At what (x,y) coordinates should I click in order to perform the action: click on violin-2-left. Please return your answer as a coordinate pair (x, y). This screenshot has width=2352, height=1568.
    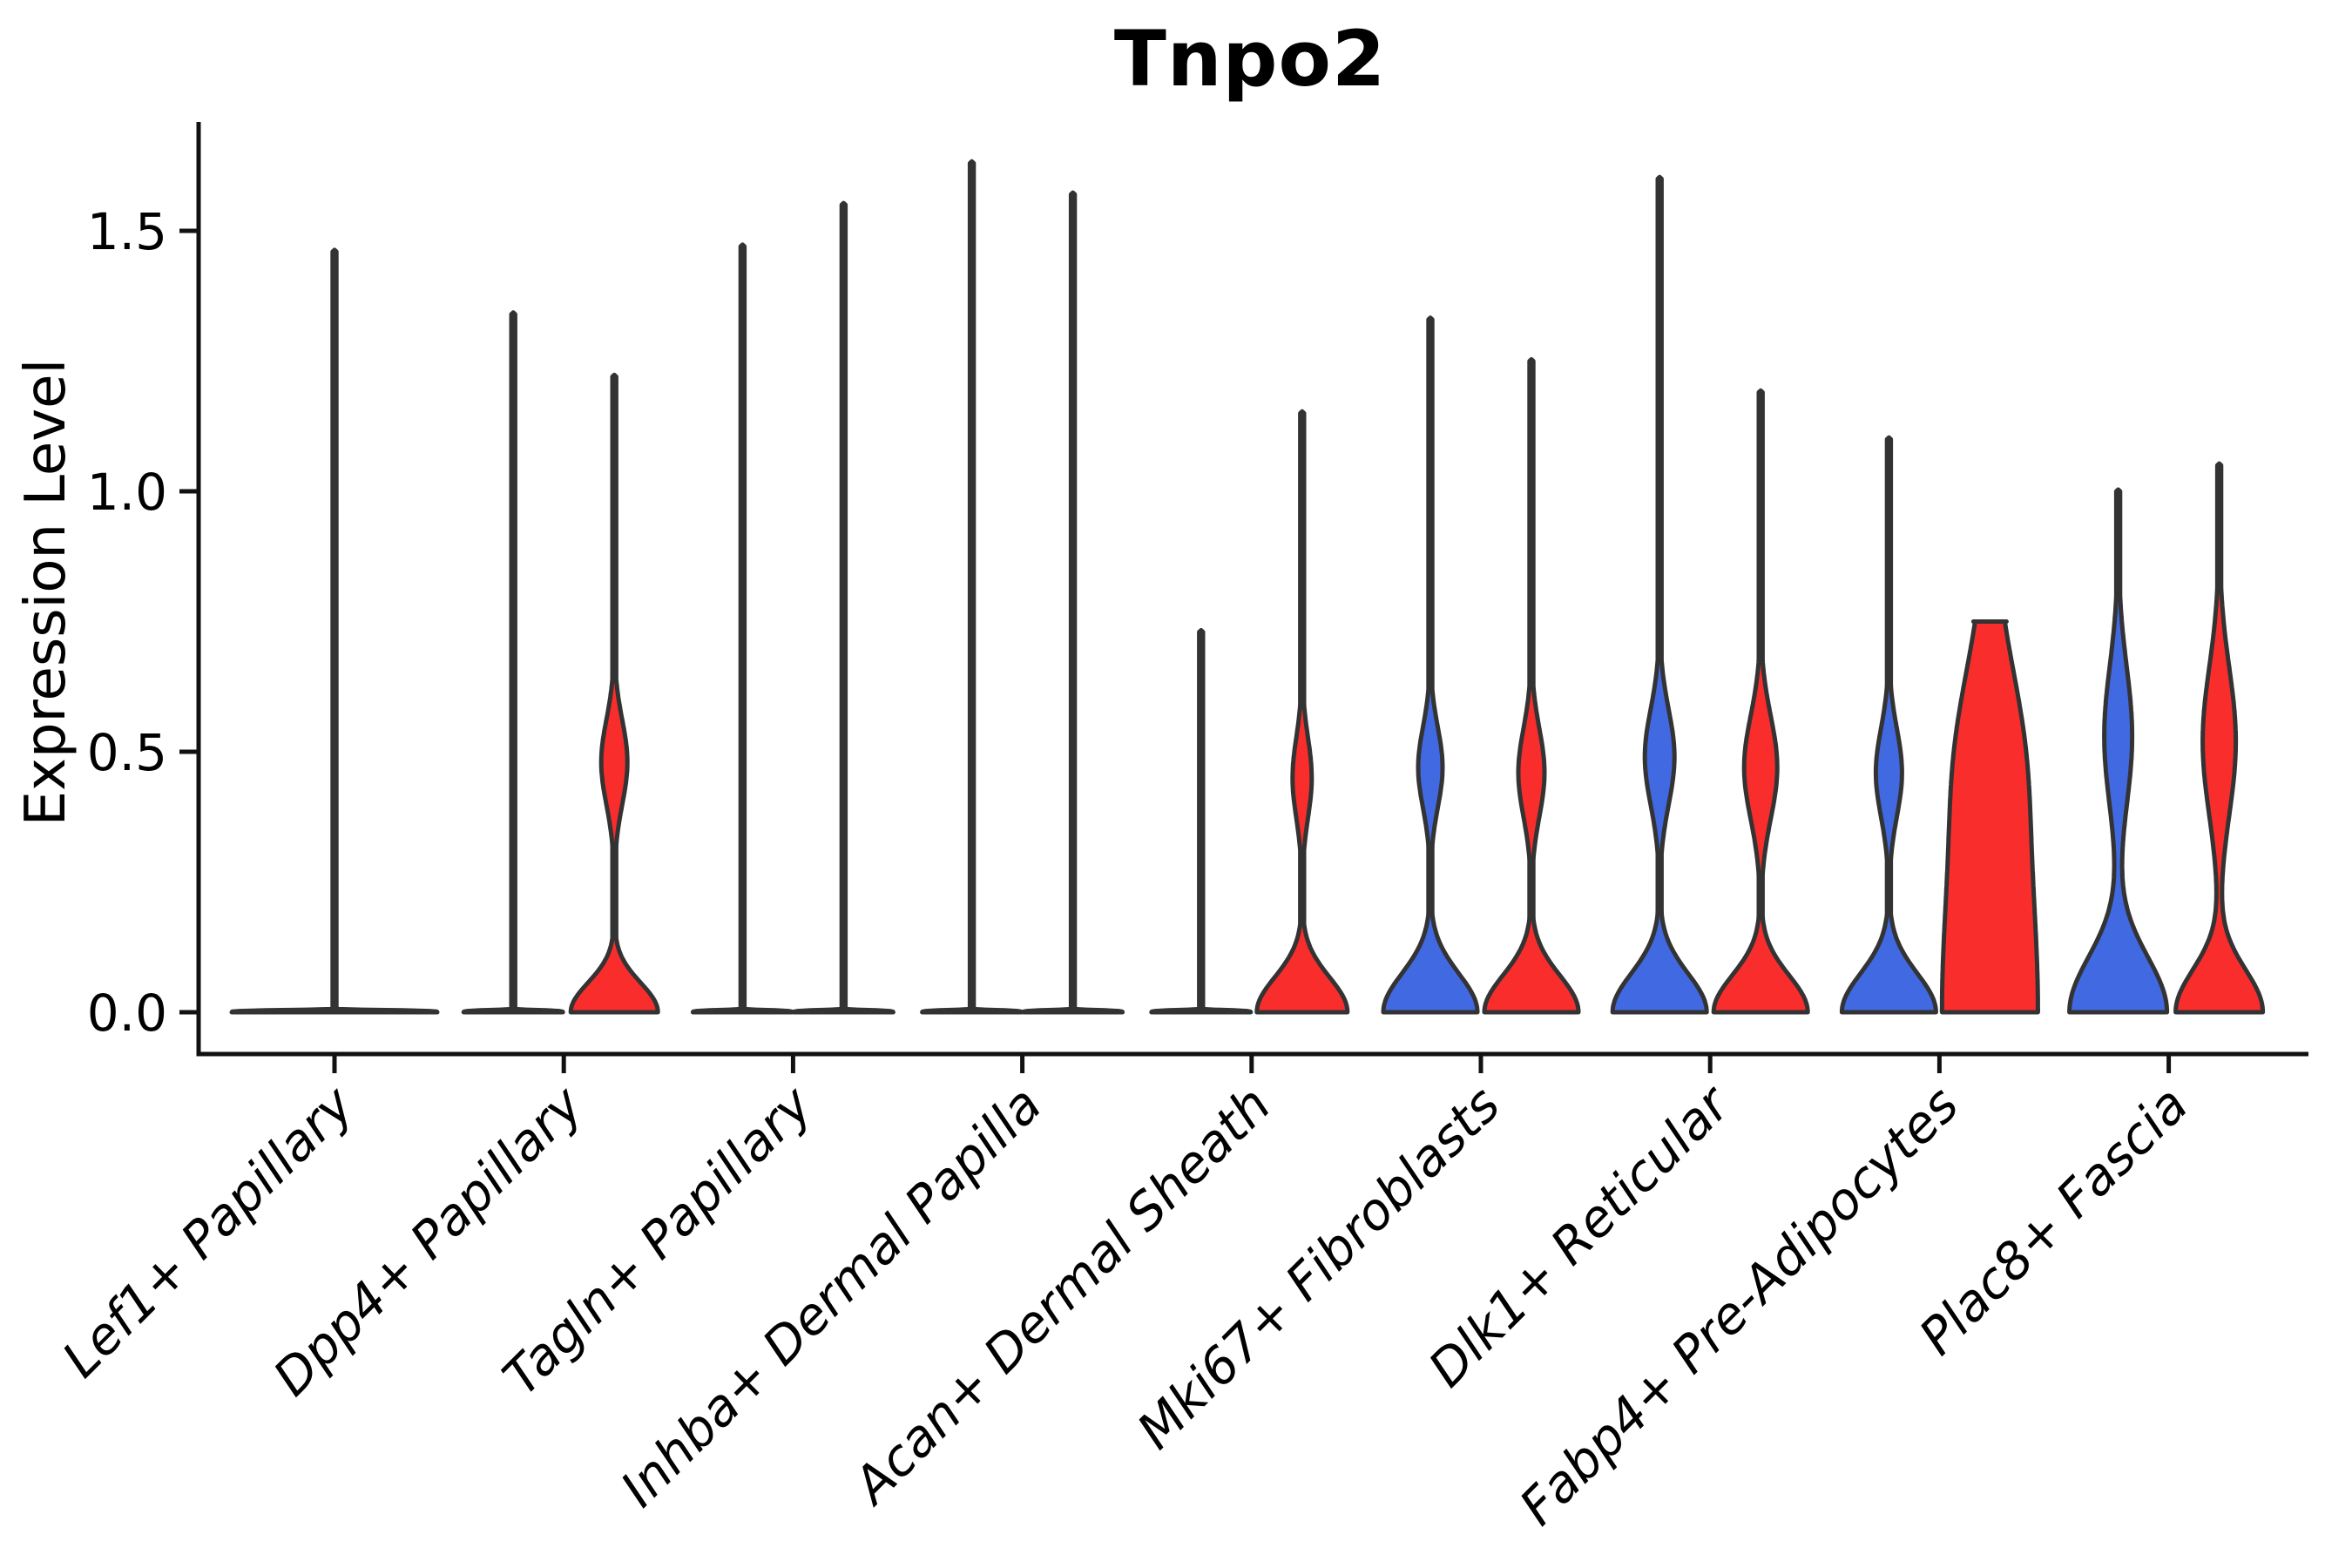
    Looking at the image, I should click on (742, 628).